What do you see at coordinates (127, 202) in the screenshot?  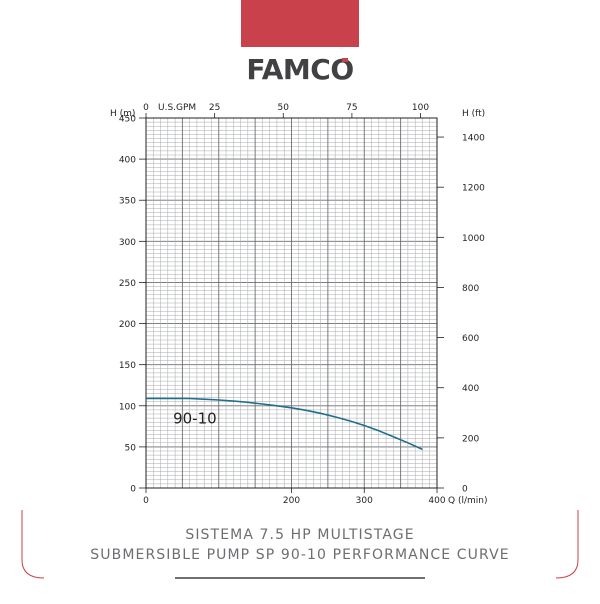 I see `y-tick-label: 350` at bounding box center [127, 202].